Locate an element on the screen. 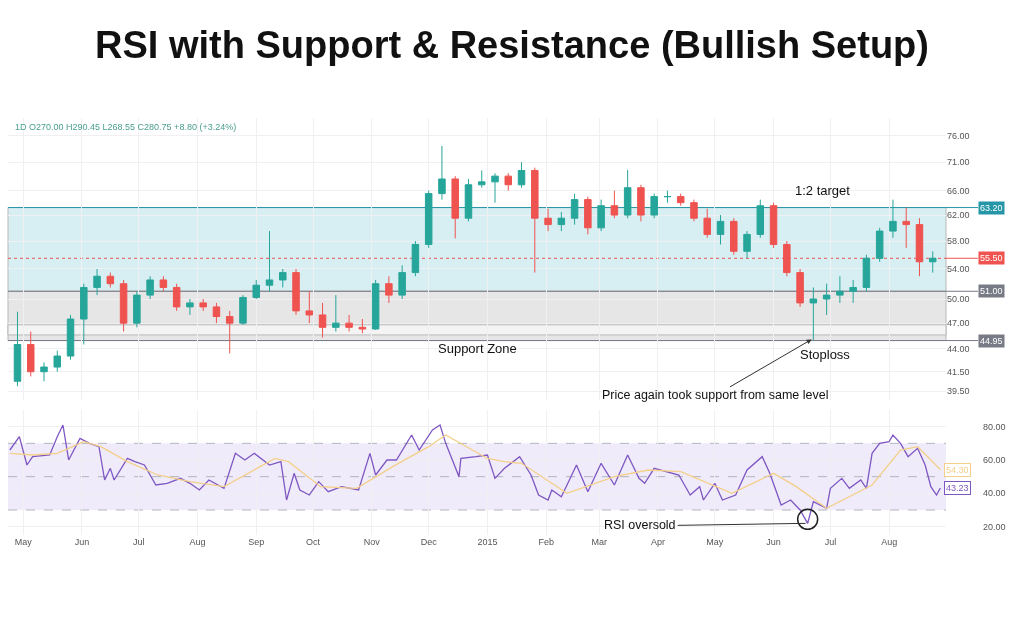 This screenshot has height=640, width=1024. ref-line-label: 44.95 is located at coordinates (991, 341).